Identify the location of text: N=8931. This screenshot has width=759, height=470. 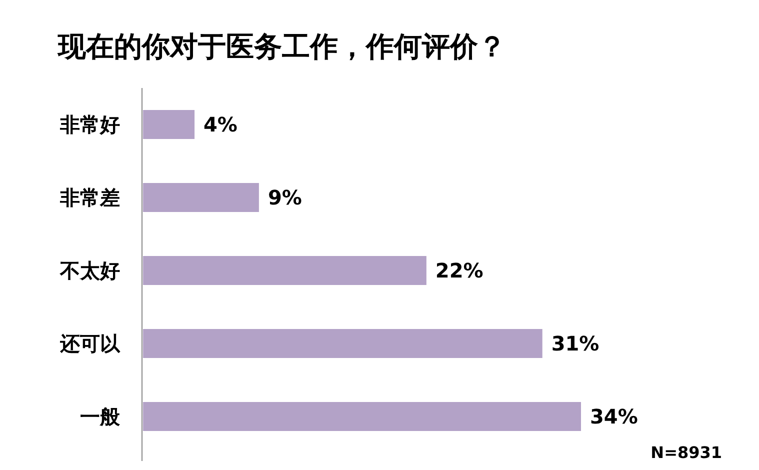
(686, 452).